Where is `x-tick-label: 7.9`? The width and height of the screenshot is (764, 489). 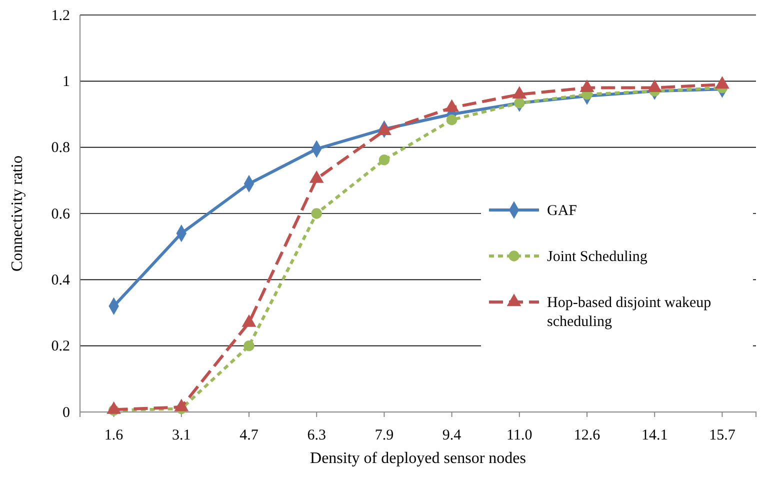 x-tick-label: 7.9 is located at coordinates (384, 436).